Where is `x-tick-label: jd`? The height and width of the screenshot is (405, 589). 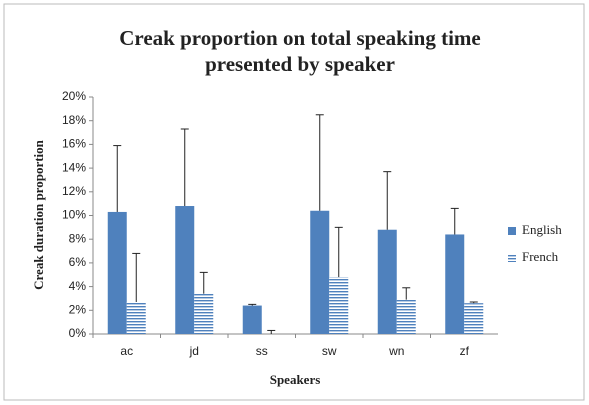 x-tick-label: jd is located at coordinates (194, 351).